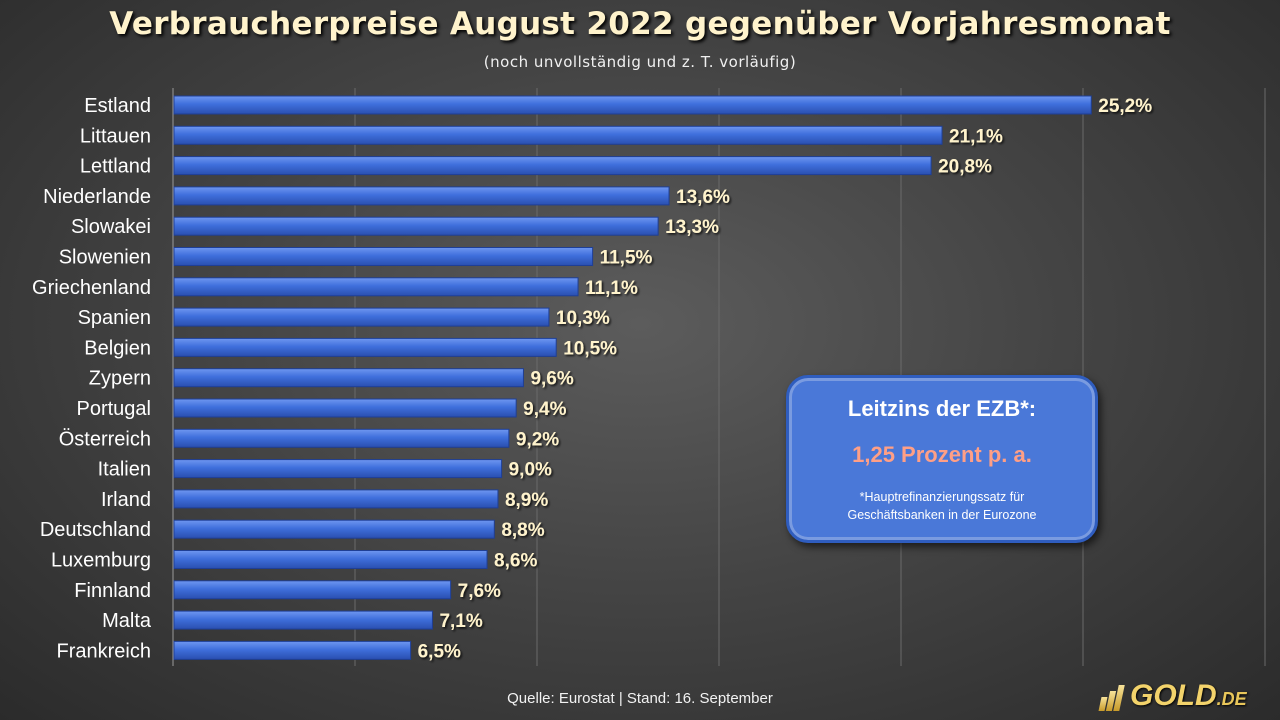  What do you see at coordinates (611, 288) in the screenshot?
I see `value-label: 11,1%` at bounding box center [611, 288].